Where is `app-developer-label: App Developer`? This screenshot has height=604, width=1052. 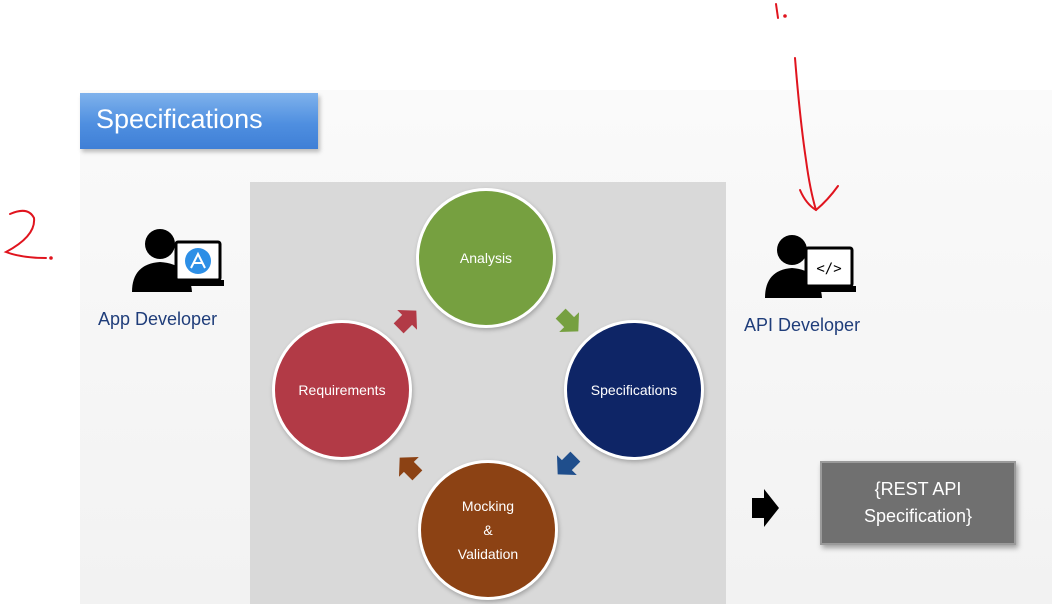
app-developer-label: App Developer is located at coordinates (158, 319).